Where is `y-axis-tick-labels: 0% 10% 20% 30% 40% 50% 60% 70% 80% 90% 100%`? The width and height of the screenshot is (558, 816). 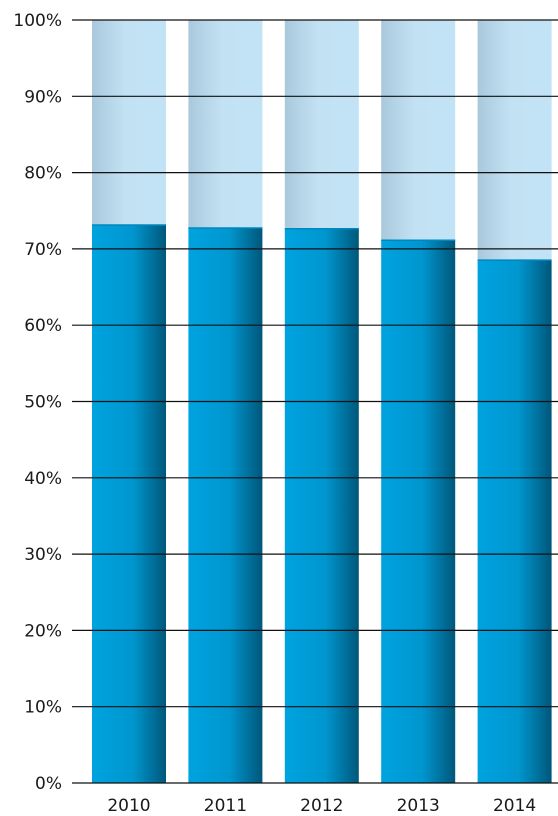 y-axis-tick-labels: 0% 10% 20% 30% 40% 50% 60% 70% 80% 90% 100% is located at coordinates (37, 402).